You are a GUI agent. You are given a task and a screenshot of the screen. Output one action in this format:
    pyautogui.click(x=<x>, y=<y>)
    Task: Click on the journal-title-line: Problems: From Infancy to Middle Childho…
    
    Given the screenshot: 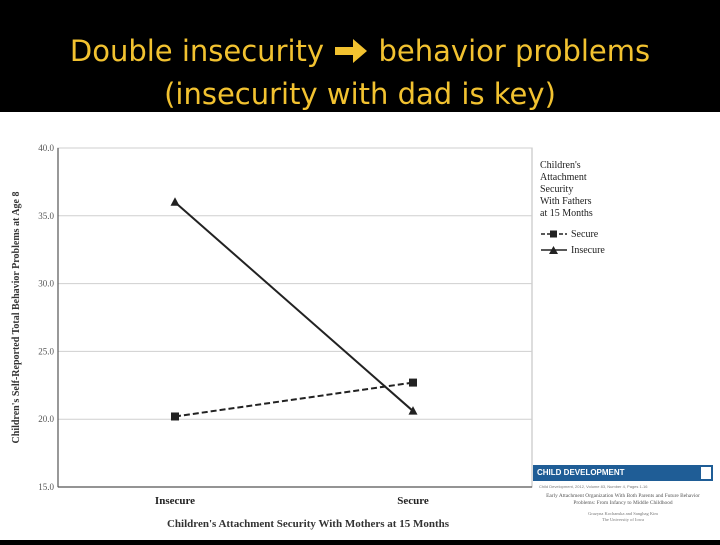 What is the action you would take?
    pyautogui.click(x=623, y=503)
    